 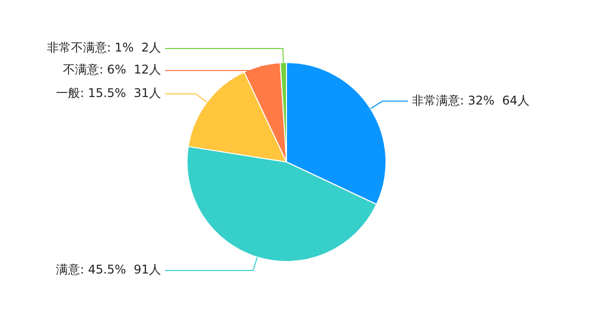 I want to click on slice-label: 一般: 15.5% 31人, so click(x=108, y=93).